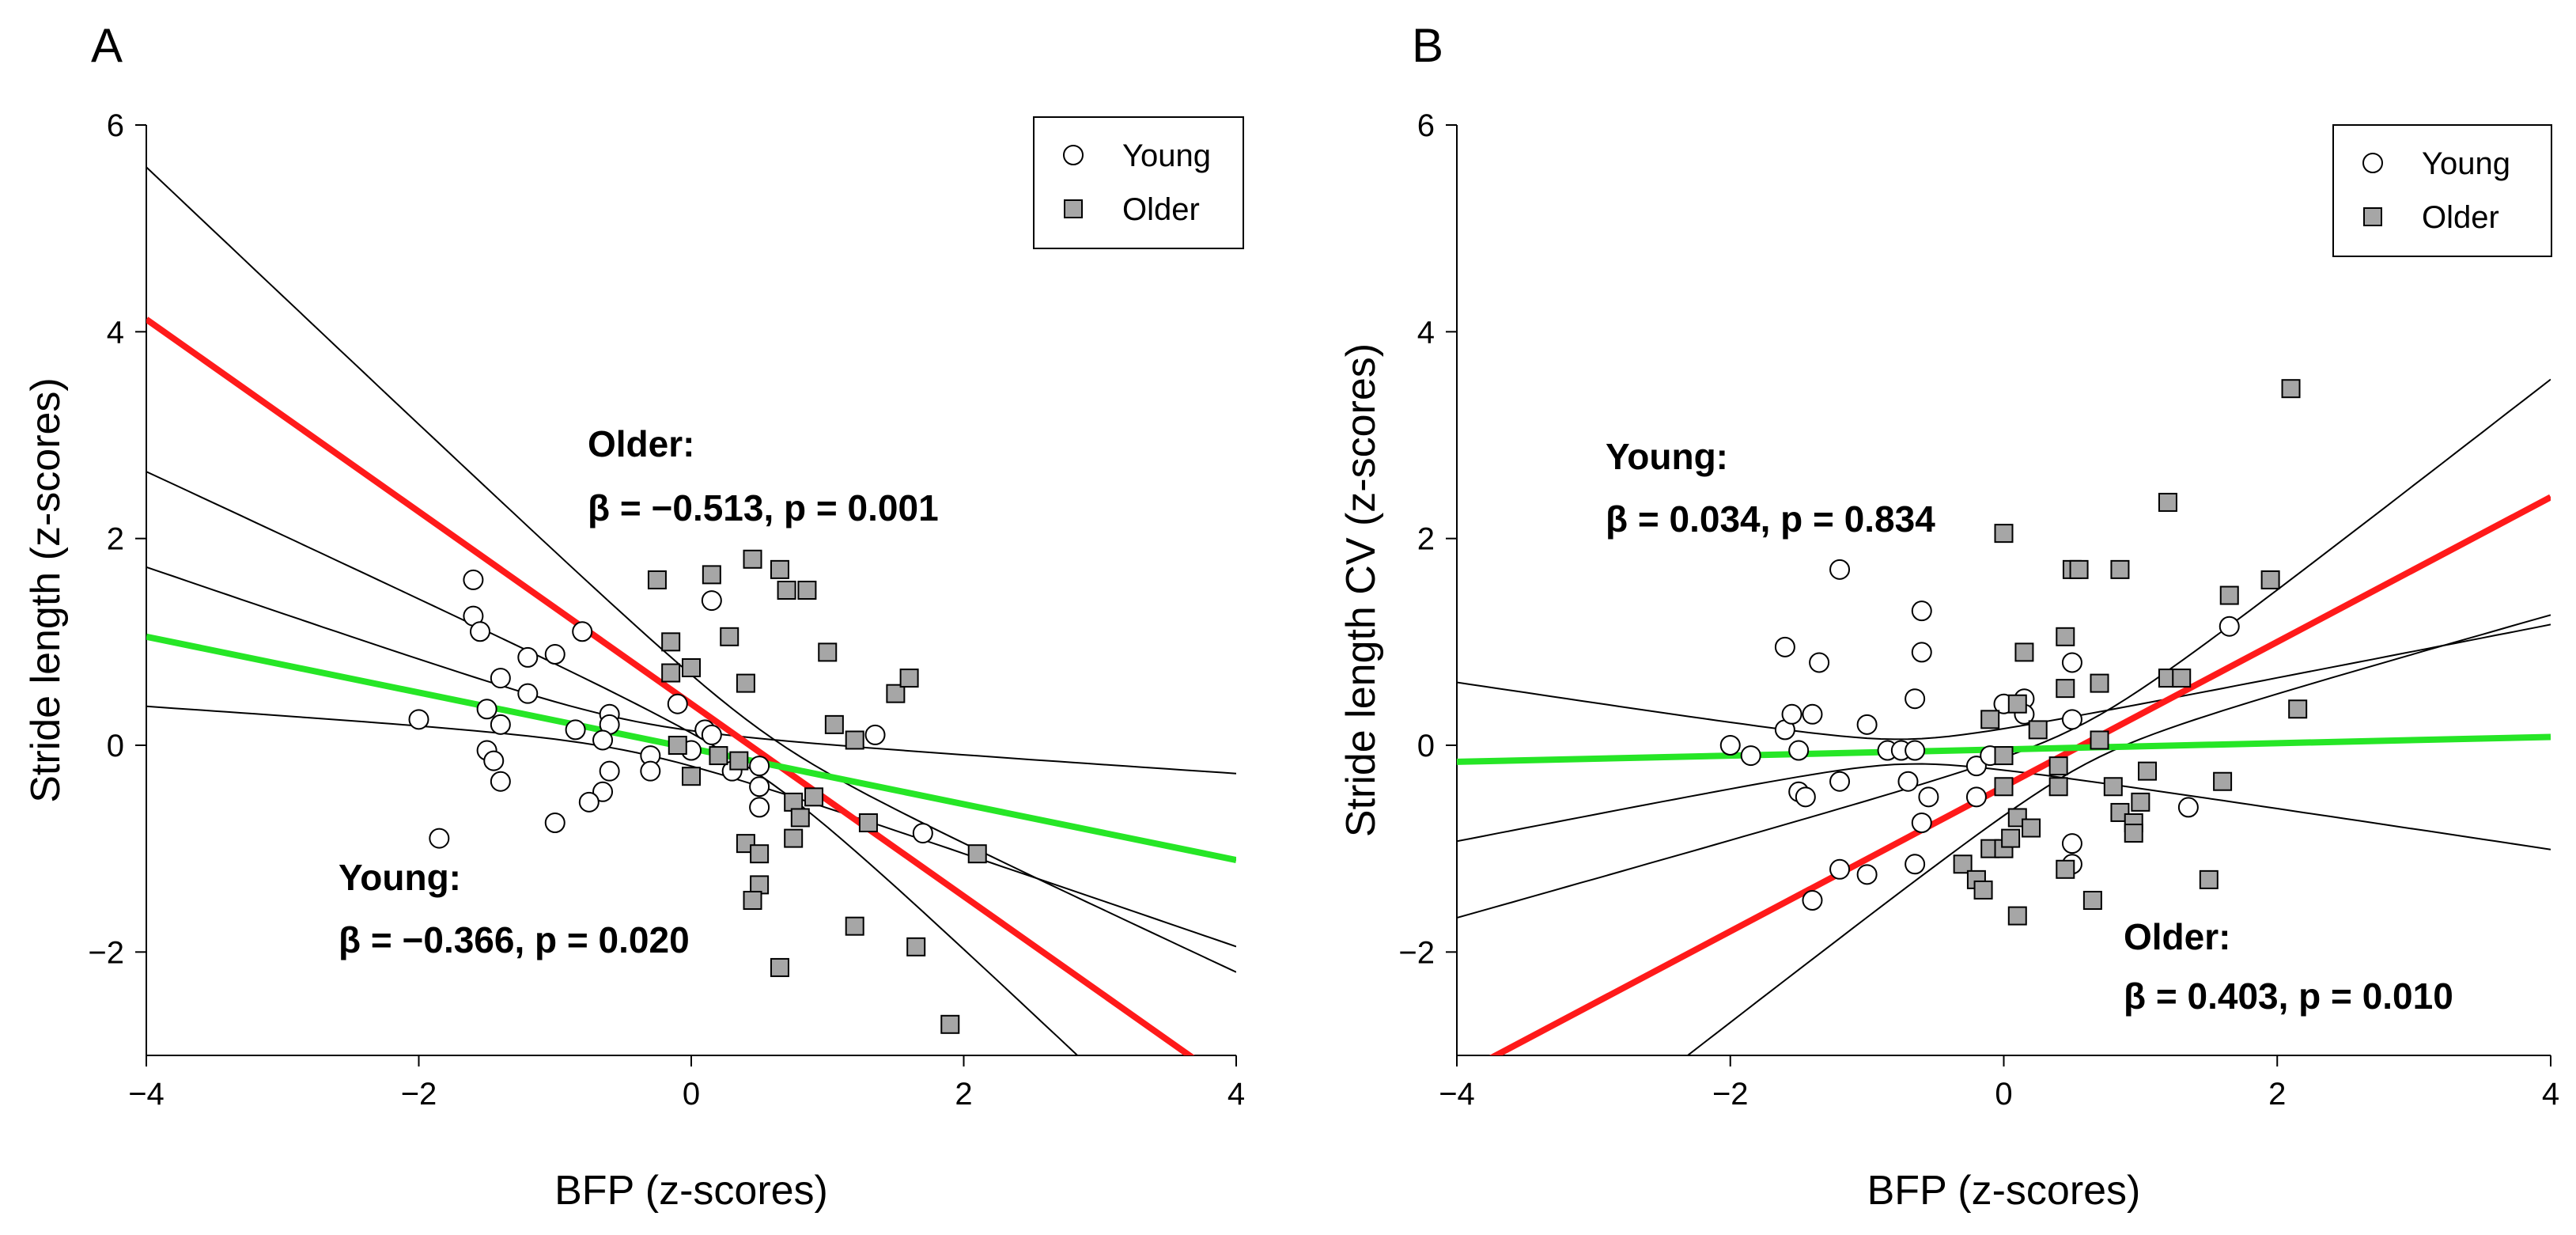 Image resolution: width=2576 pixels, height=1235 pixels. I want to click on confidence-band-lower, so click(691, 827).